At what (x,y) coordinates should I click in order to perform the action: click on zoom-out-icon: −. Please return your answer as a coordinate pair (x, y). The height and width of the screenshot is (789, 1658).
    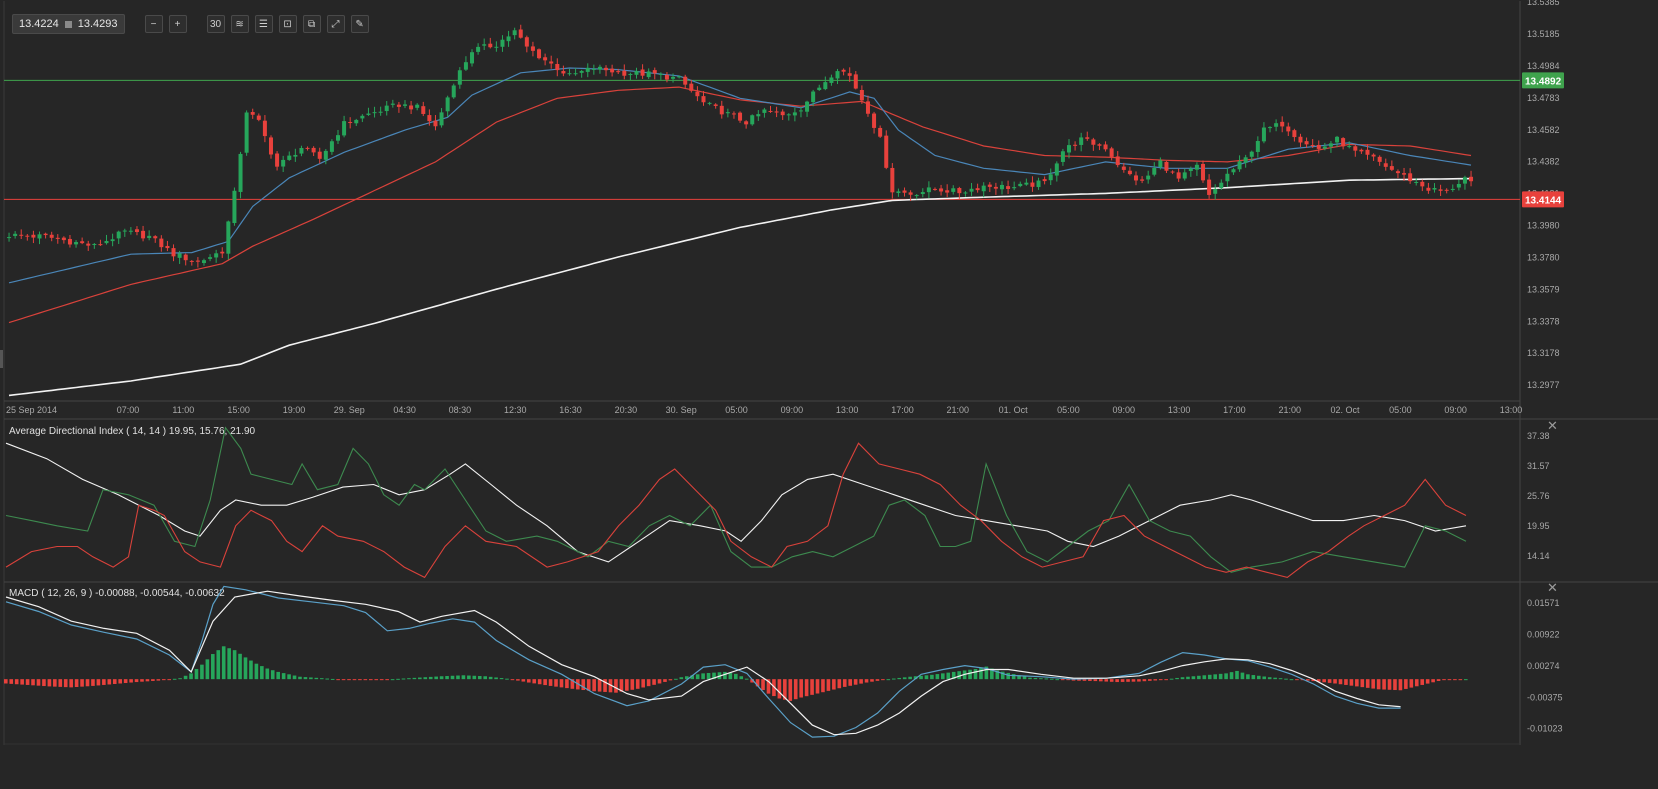
    Looking at the image, I should click on (153, 24).